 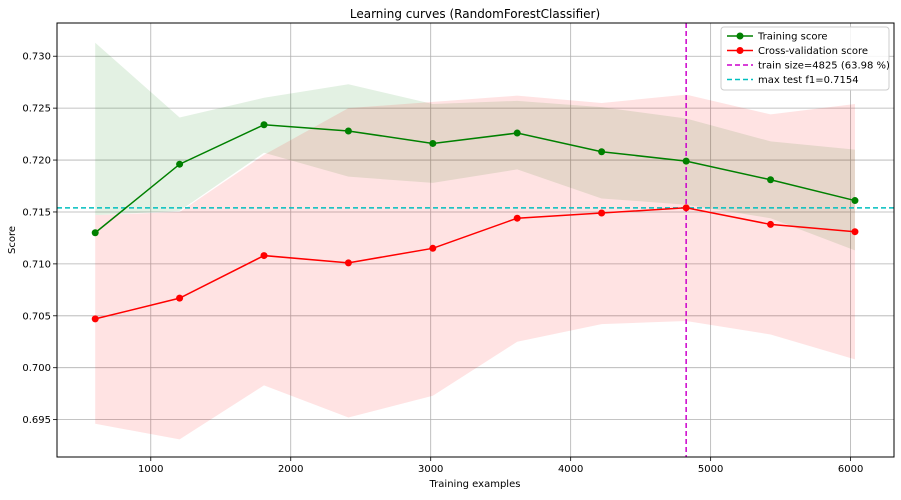 I want to click on y-tick-label: 0.720, so click(x=36, y=161).